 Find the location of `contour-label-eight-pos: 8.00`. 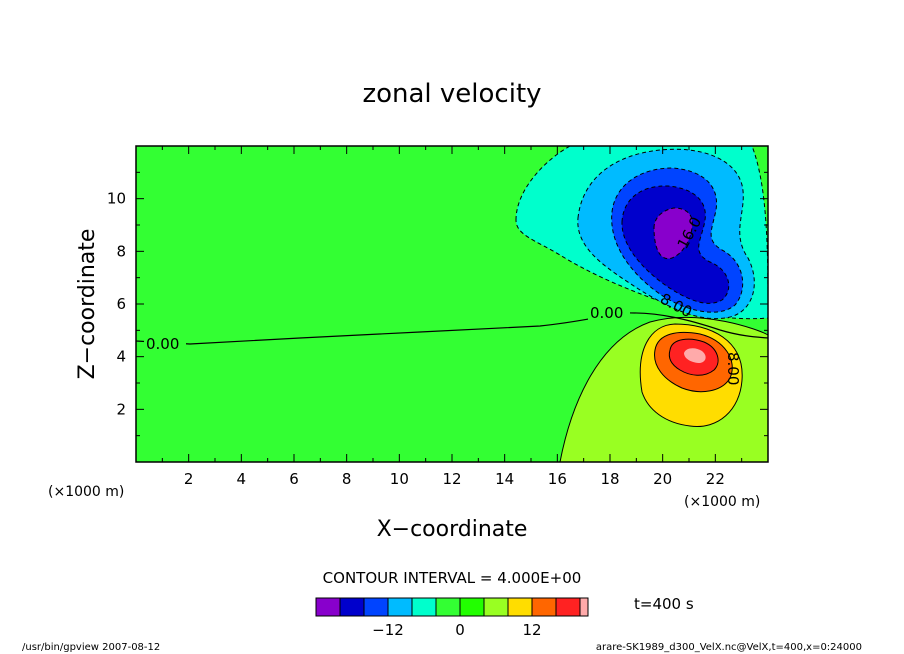

contour-label-eight-pos: 8.00 is located at coordinates (733, 368).